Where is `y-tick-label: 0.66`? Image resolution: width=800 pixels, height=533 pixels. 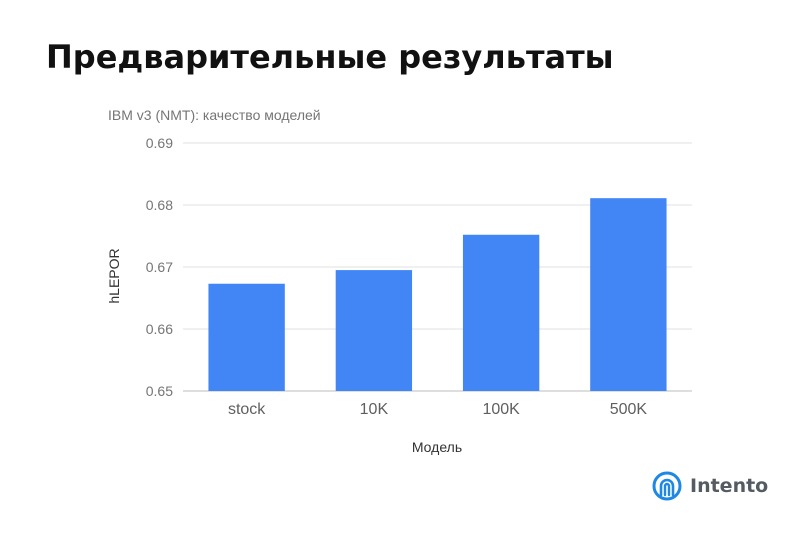 y-tick-label: 0.66 is located at coordinates (159, 329).